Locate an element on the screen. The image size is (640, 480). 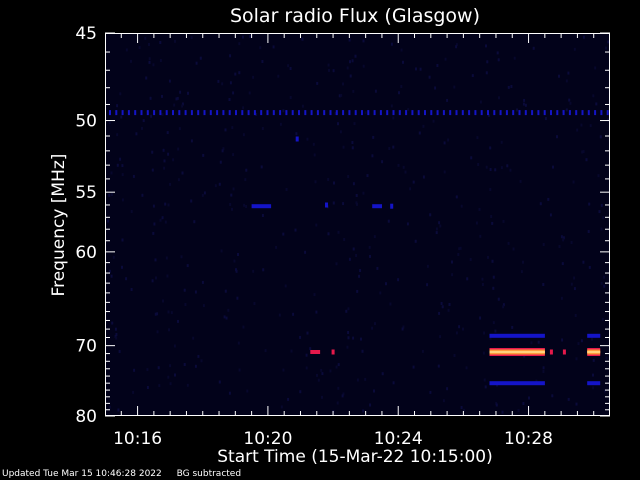
x-tick-label: 10:24 is located at coordinates (398, 439).